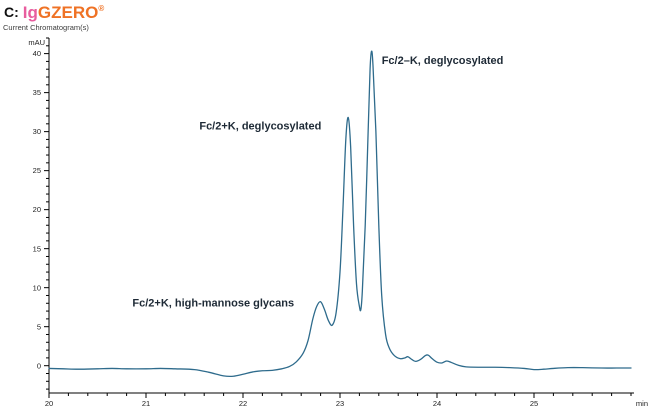 Image resolution: width=651 pixels, height=409 pixels. Describe the element at coordinates (37, 287) in the screenshot. I see `y-tick-label: 10` at that location.